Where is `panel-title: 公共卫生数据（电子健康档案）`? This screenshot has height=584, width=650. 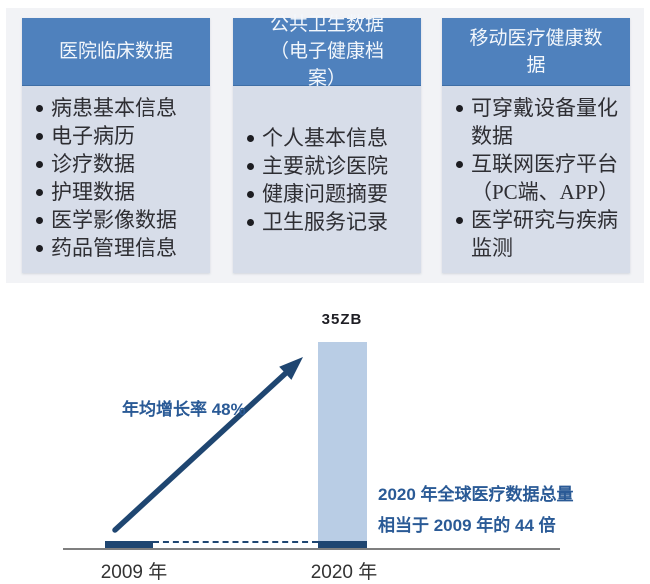 panel-title: 公共卫生数据（电子健康档案） is located at coordinates (326, 51).